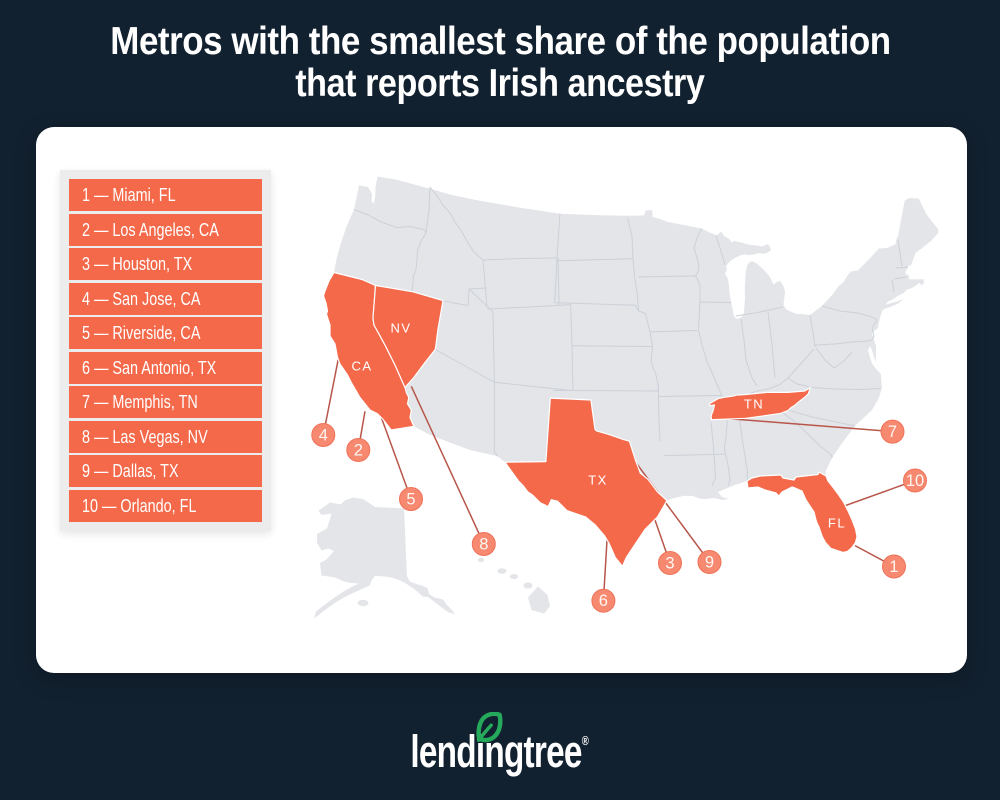  I want to click on svg-text: 7, so click(892, 432).